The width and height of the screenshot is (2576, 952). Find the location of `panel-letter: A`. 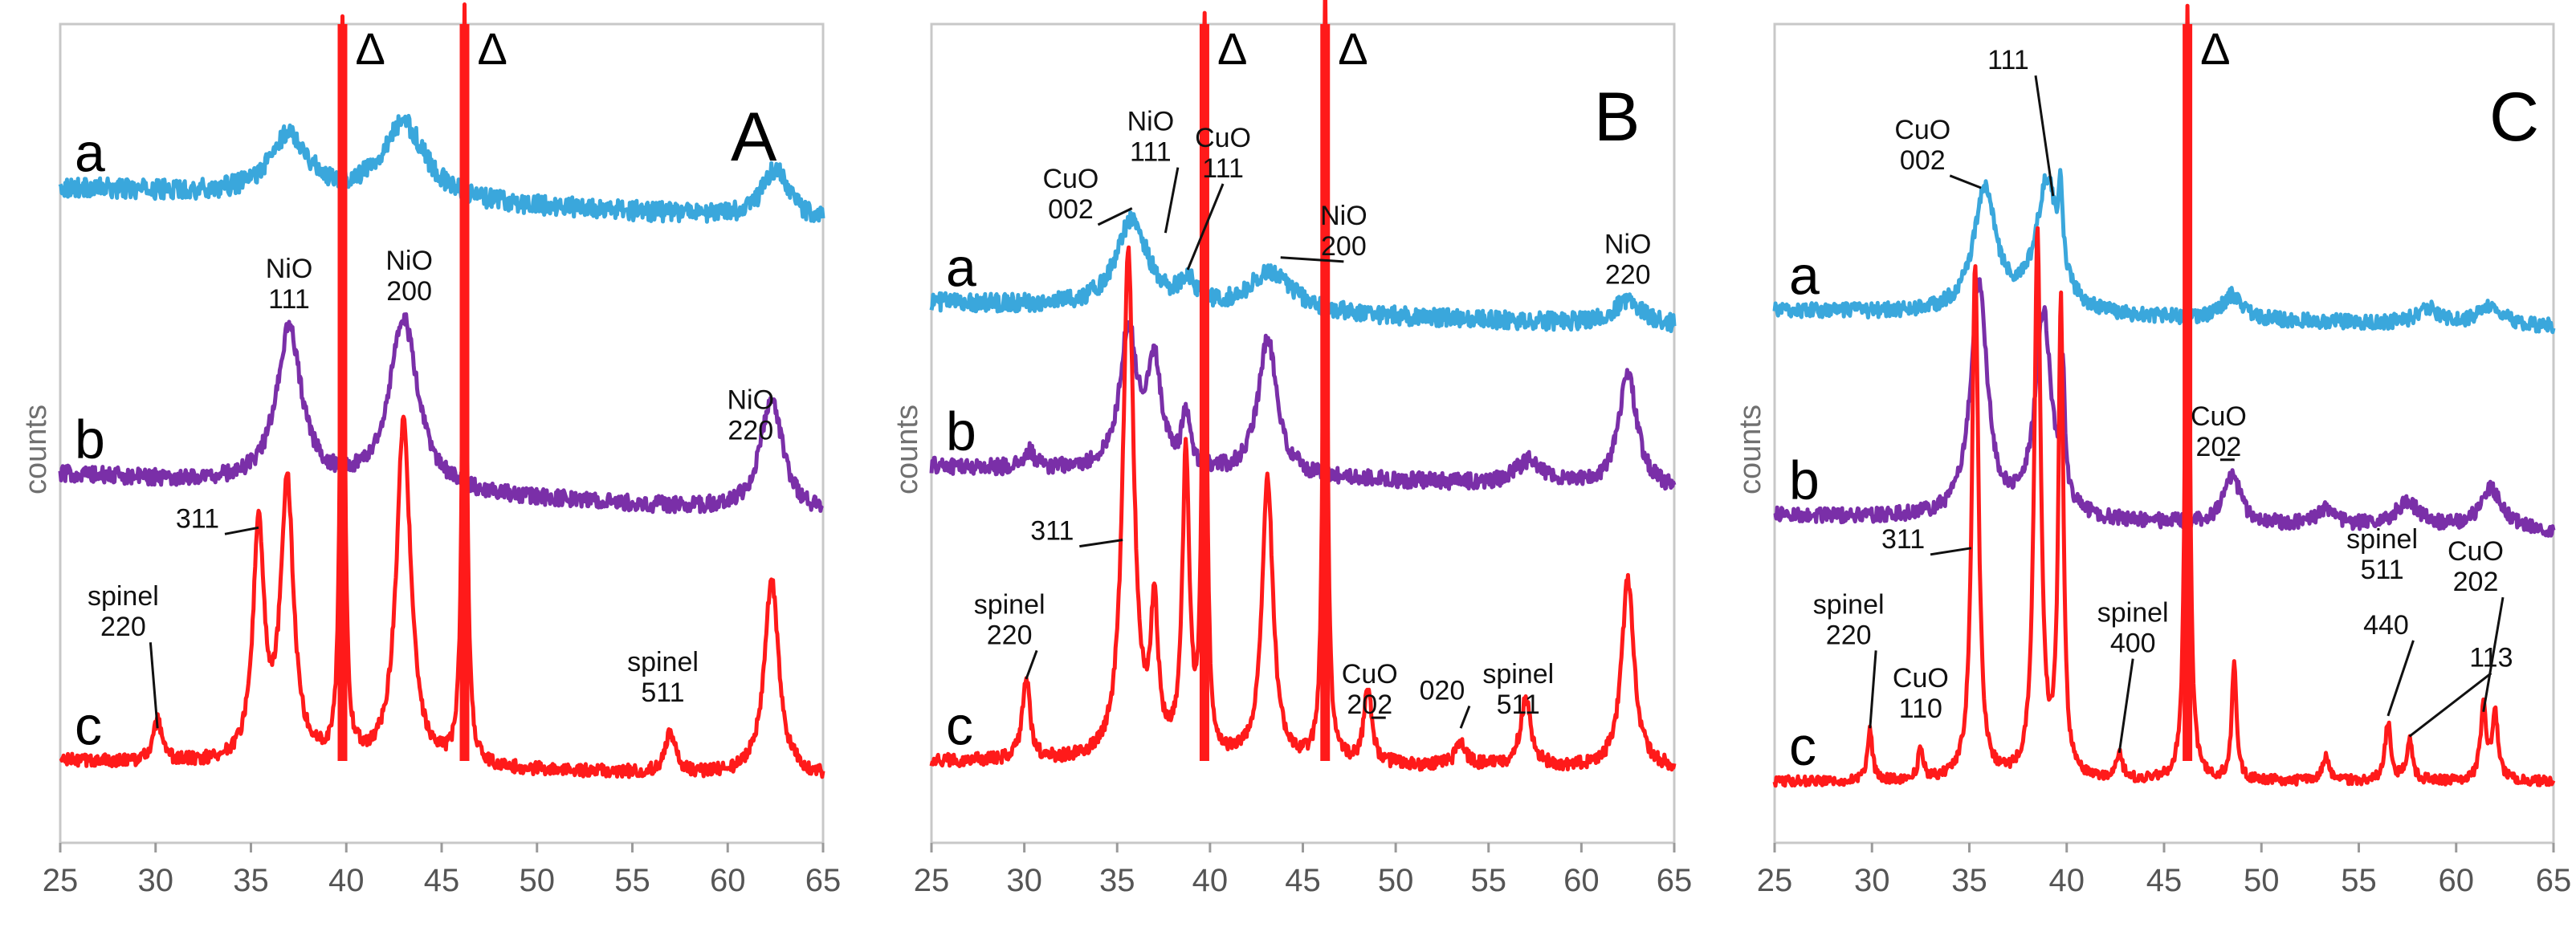

panel-letter: A is located at coordinates (754, 137).